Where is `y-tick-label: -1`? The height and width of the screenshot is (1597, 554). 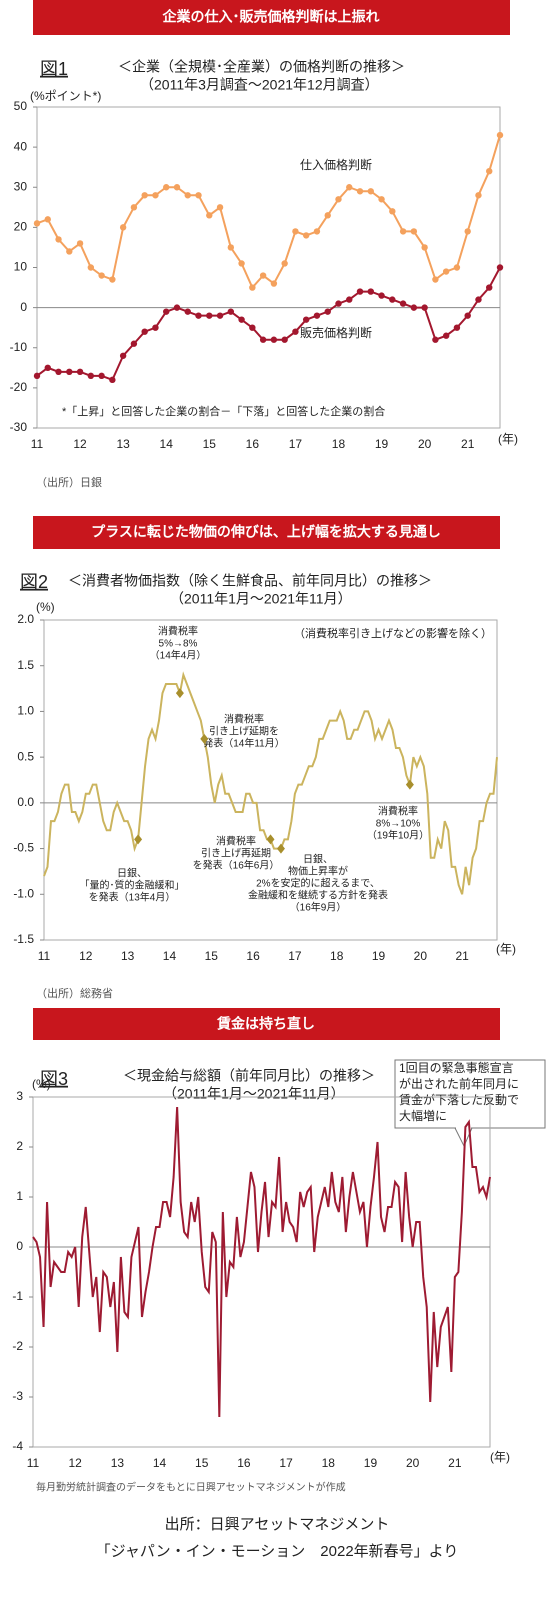 y-tick-label: -1 is located at coordinates (17, 1296).